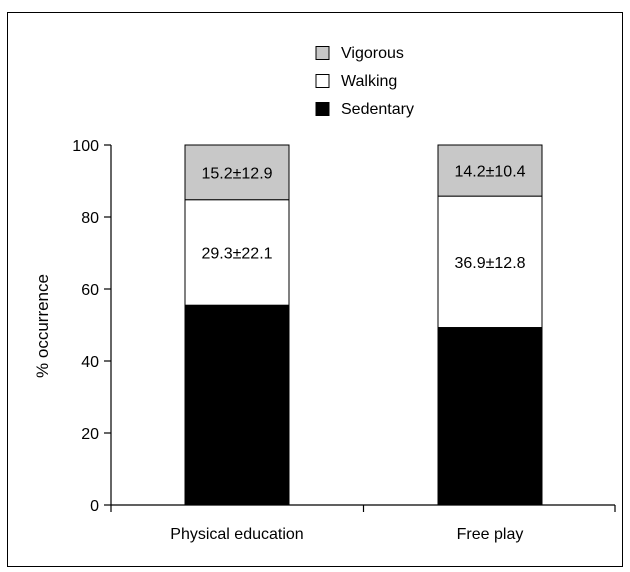 This screenshot has width=630, height=572. What do you see at coordinates (42, 326) in the screenshot?
I see `y-axis-label: % occurrence` at bounding box center [42, 326].